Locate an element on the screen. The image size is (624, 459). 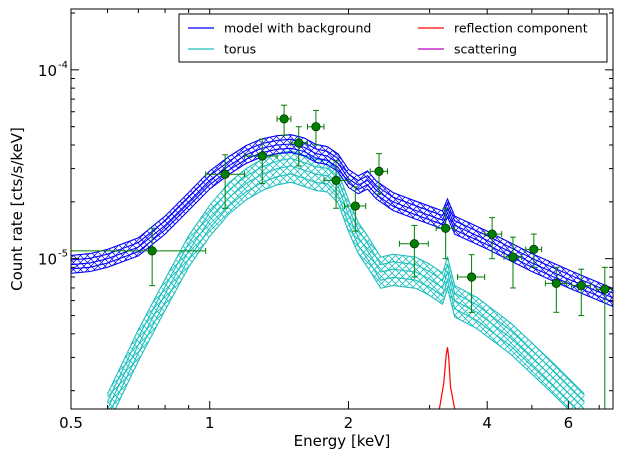
legend-label: scattering is located at coordinates (485, 49).